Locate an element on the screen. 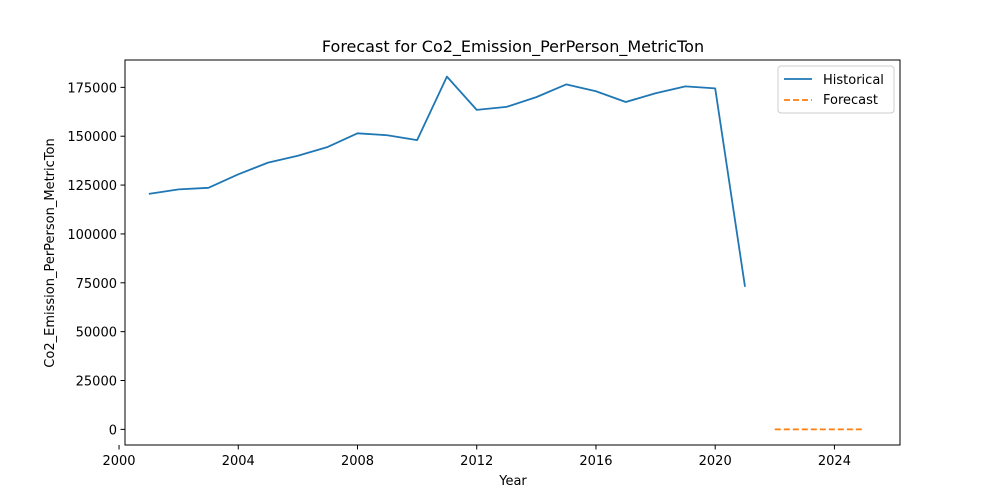 Image resolution: width=1000 pixels, height=500 pixels. x-tick-label: 2004 is located at coordinates (238, 461).